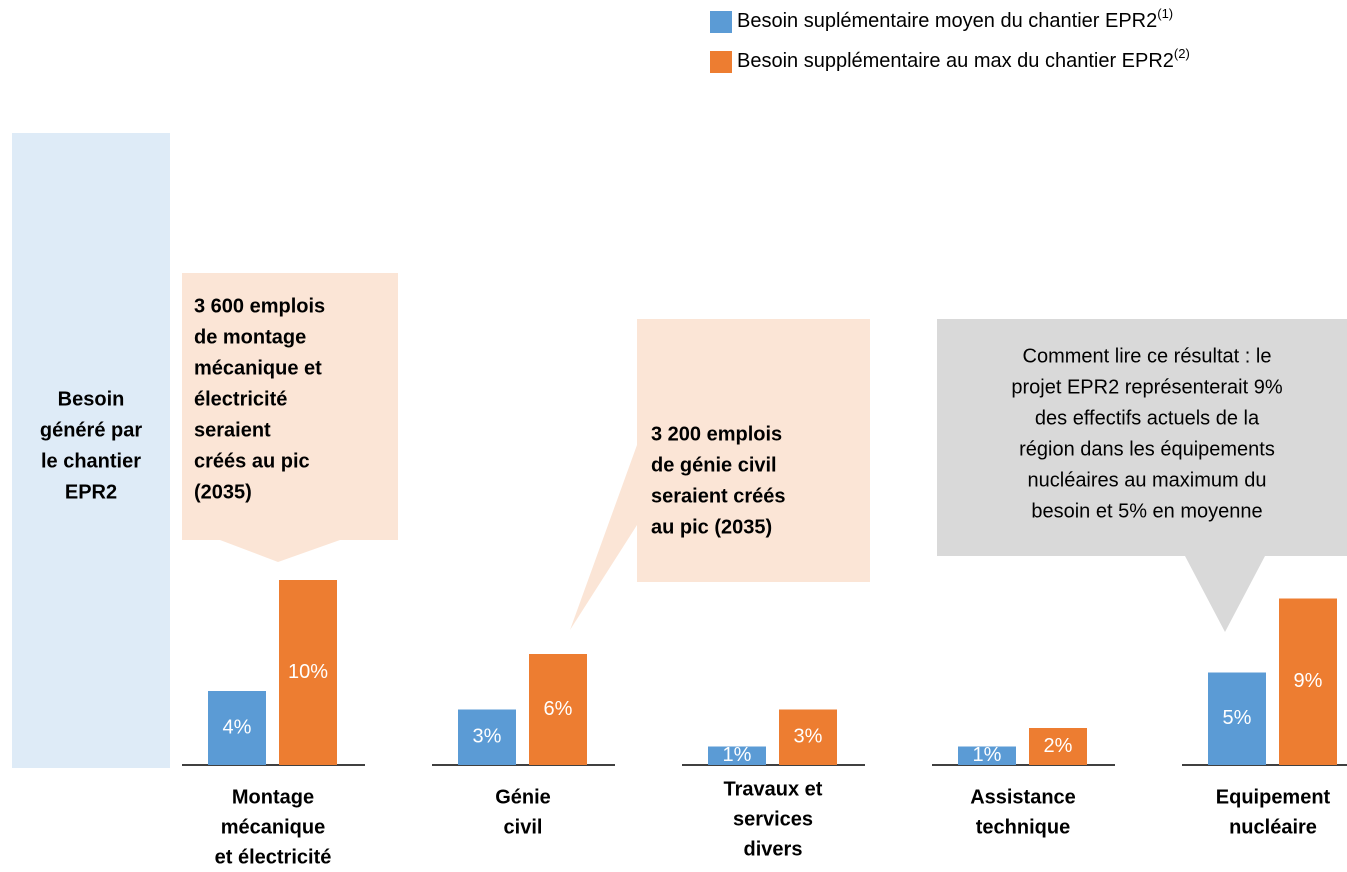  I want to click on annotation: de montage, so click(250, 337).